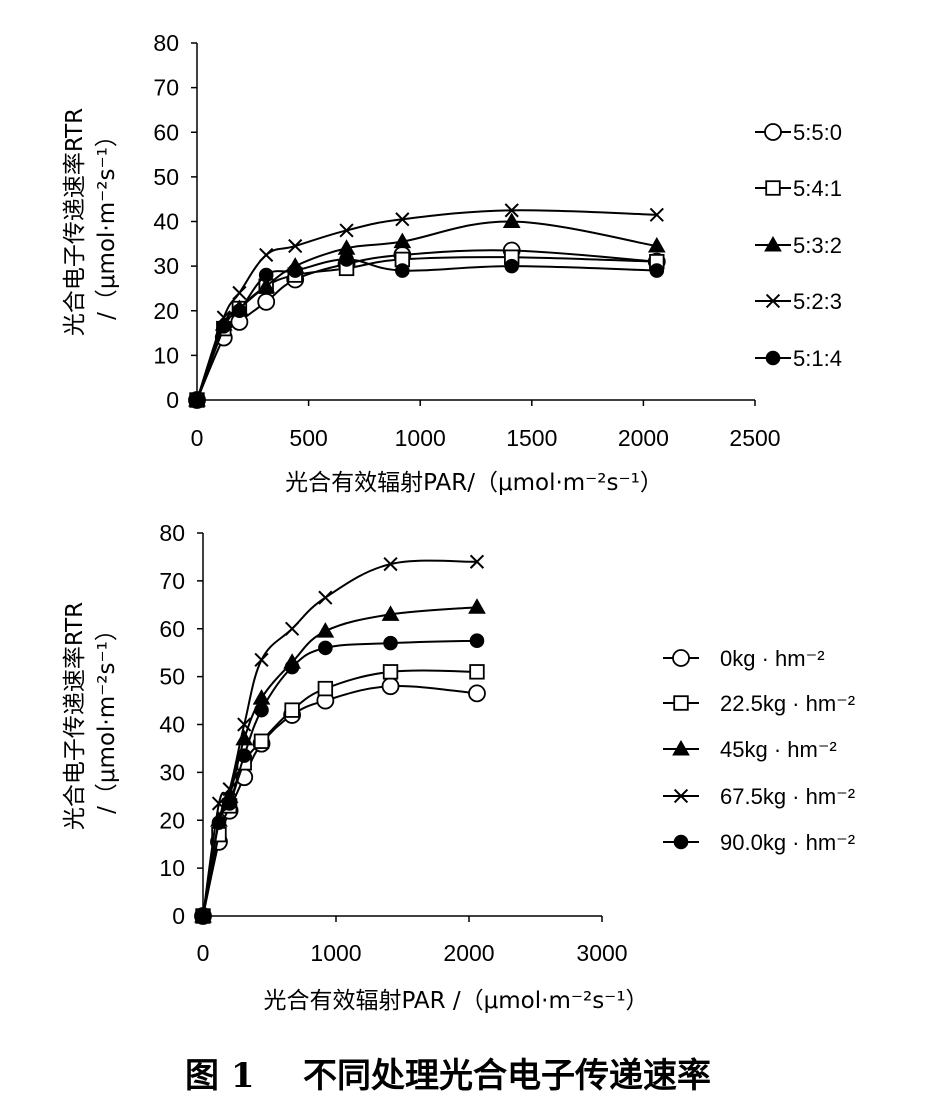  I want to click on legend-entry: 5:2:3, so click(798, 301).